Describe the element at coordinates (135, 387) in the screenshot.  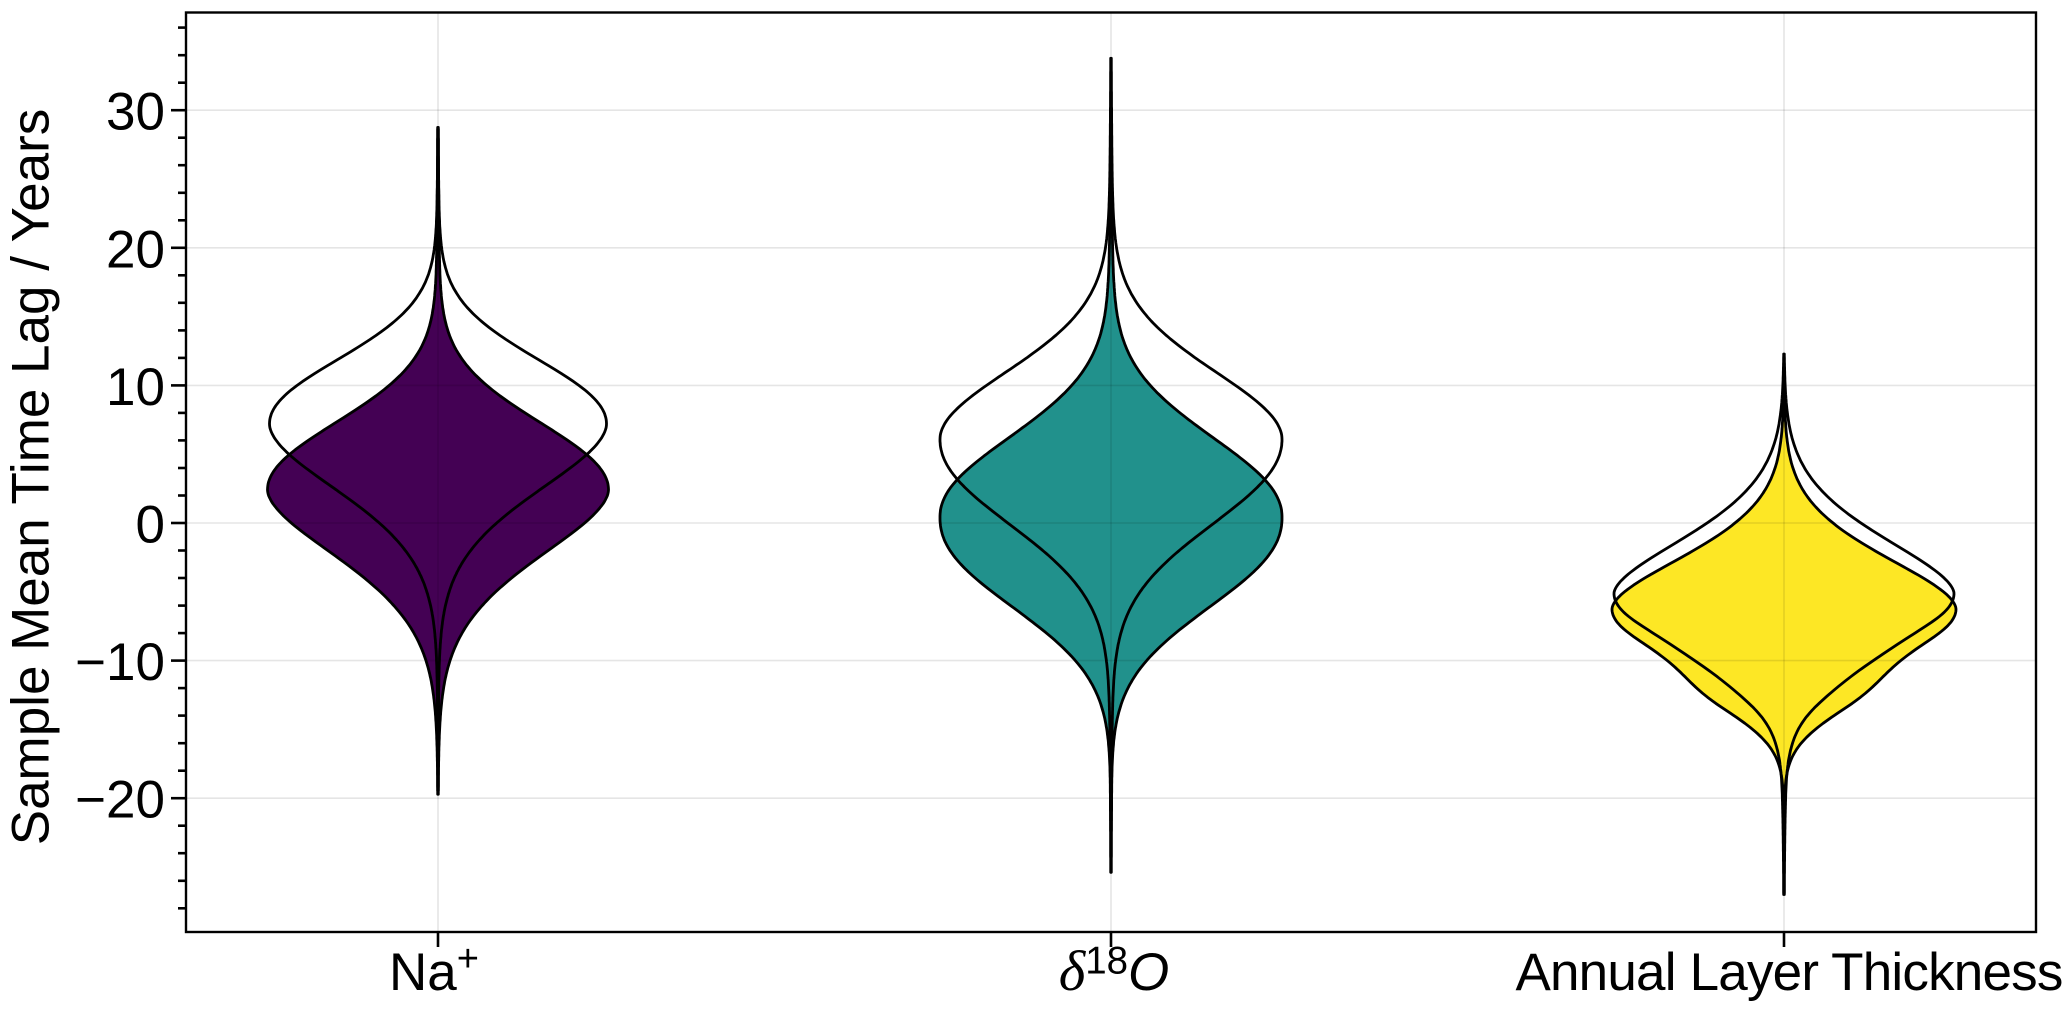
I see `svg-text: 10` at that location.